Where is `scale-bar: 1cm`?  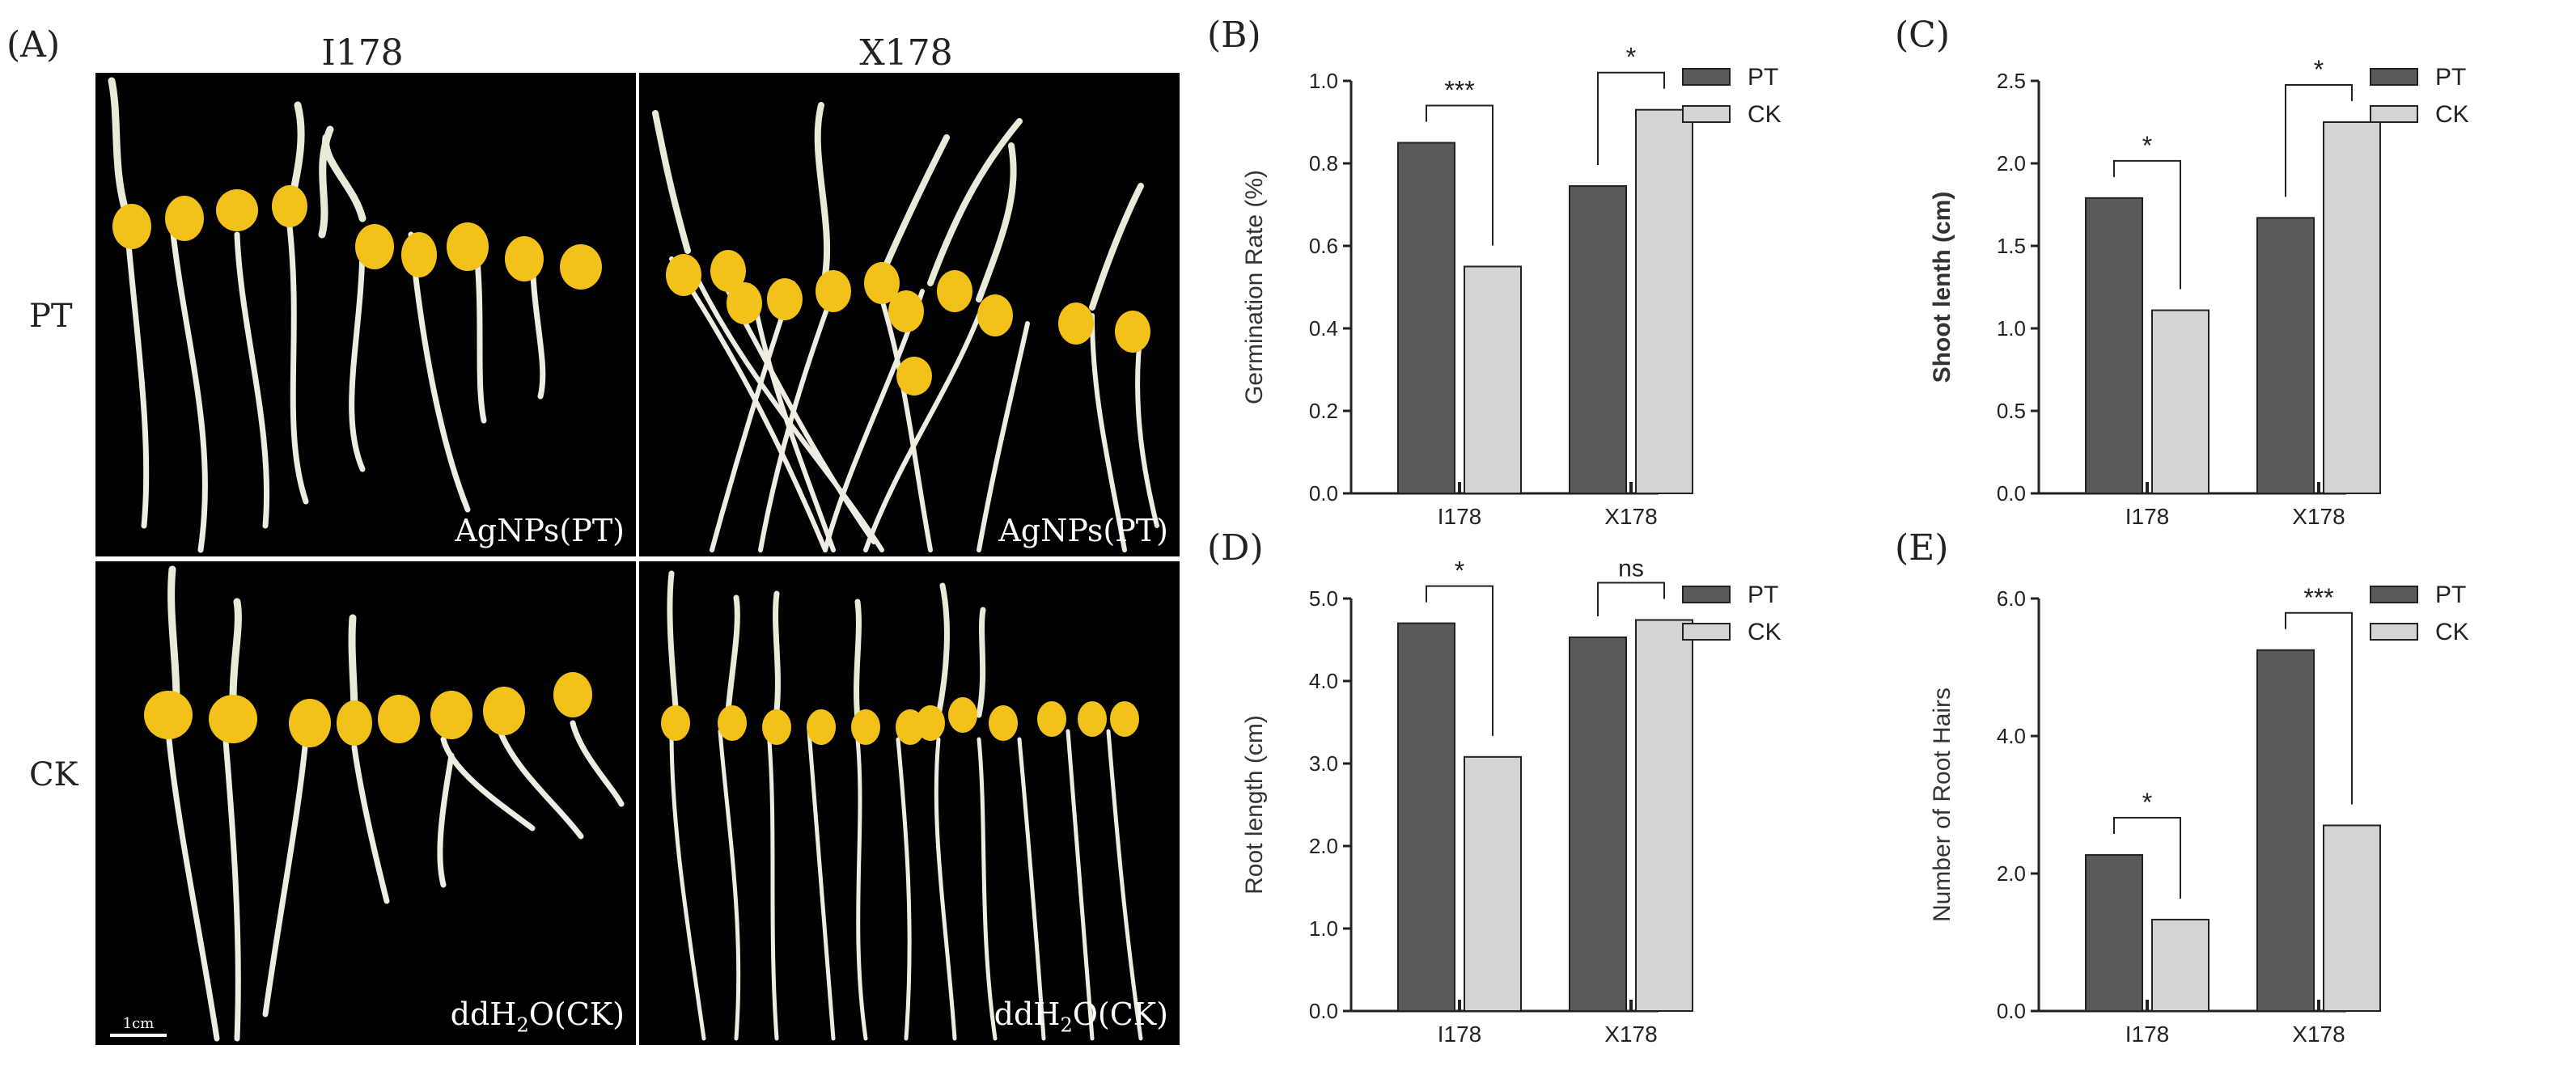 scale-bar: 1cm is located at coordinates (138, 1026).